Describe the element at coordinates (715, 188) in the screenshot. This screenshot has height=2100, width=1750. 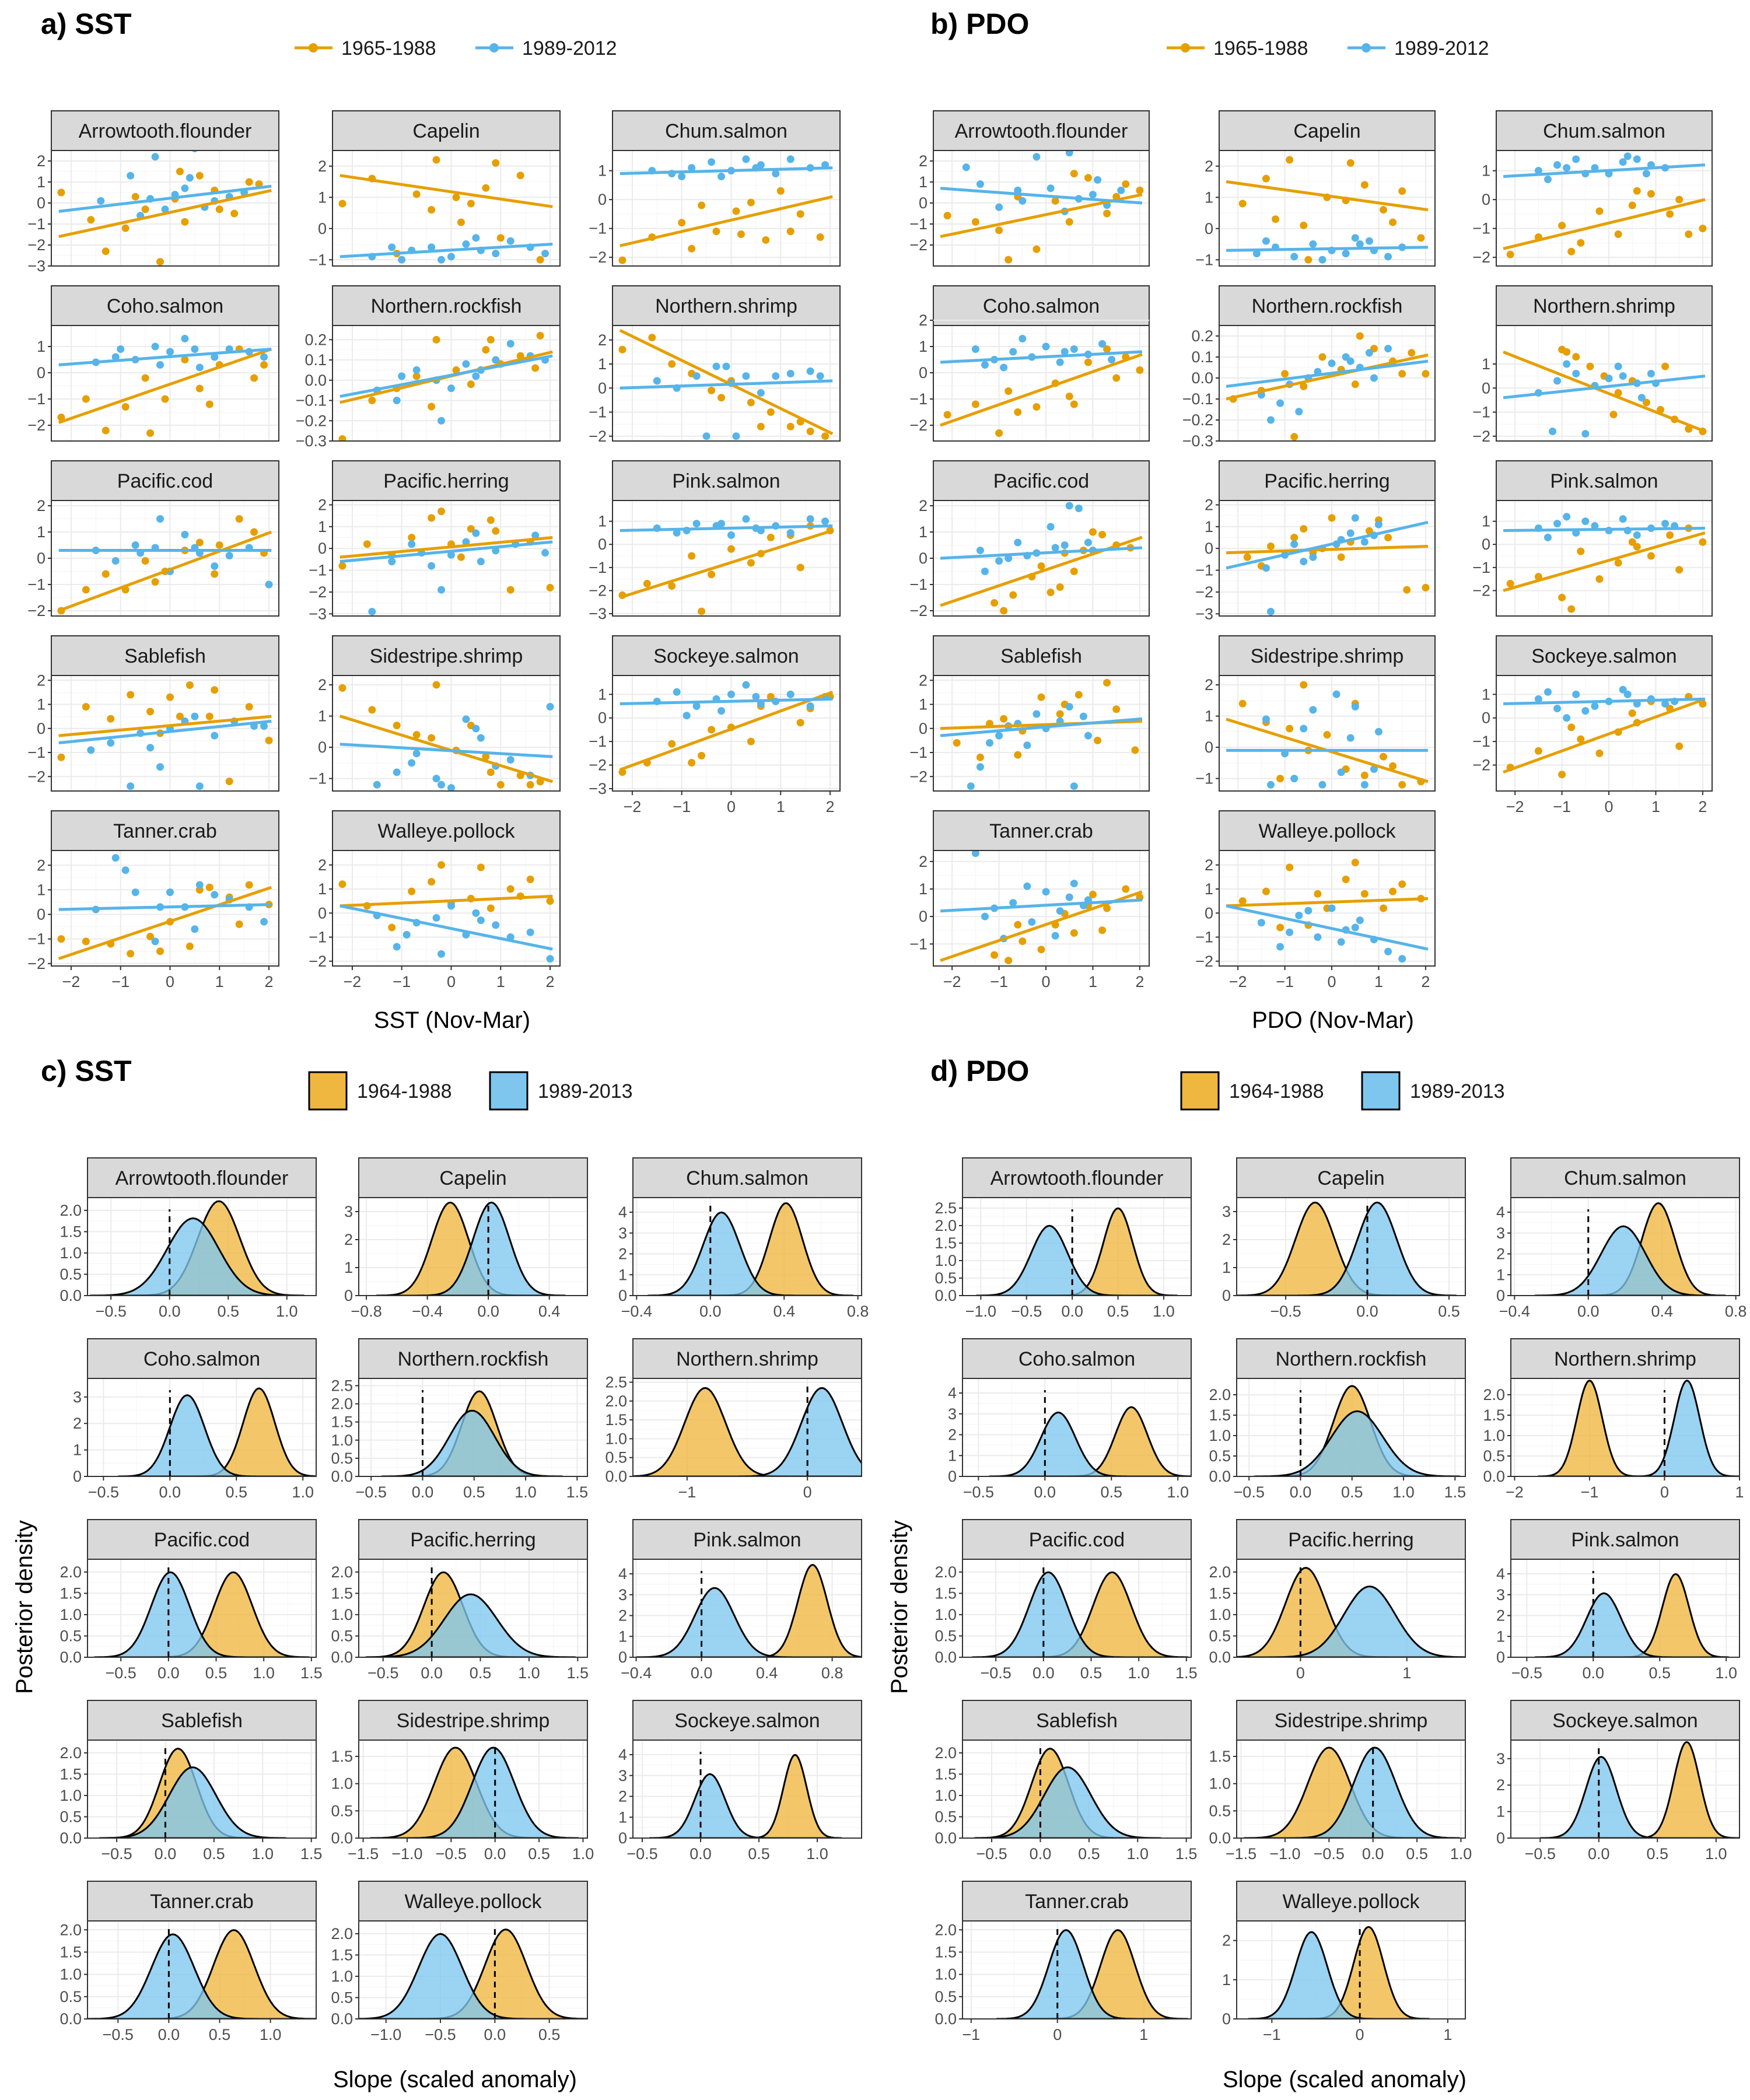
I see `facet-a-chum-salmon: Chum.salmon −2 −1 0 1` at that location.